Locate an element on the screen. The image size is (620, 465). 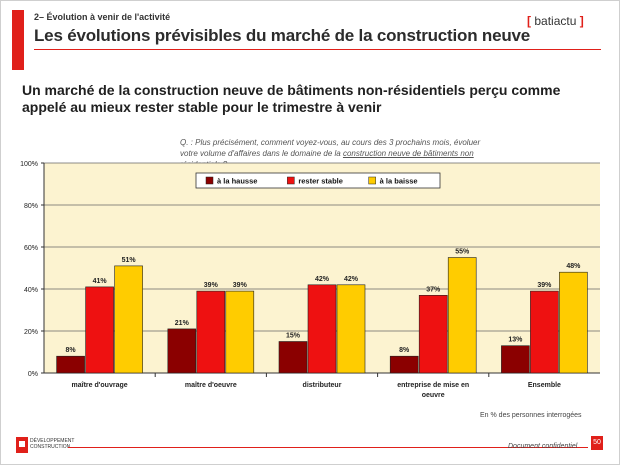
legend-label: rester stable is located at coordinates (320, 181).